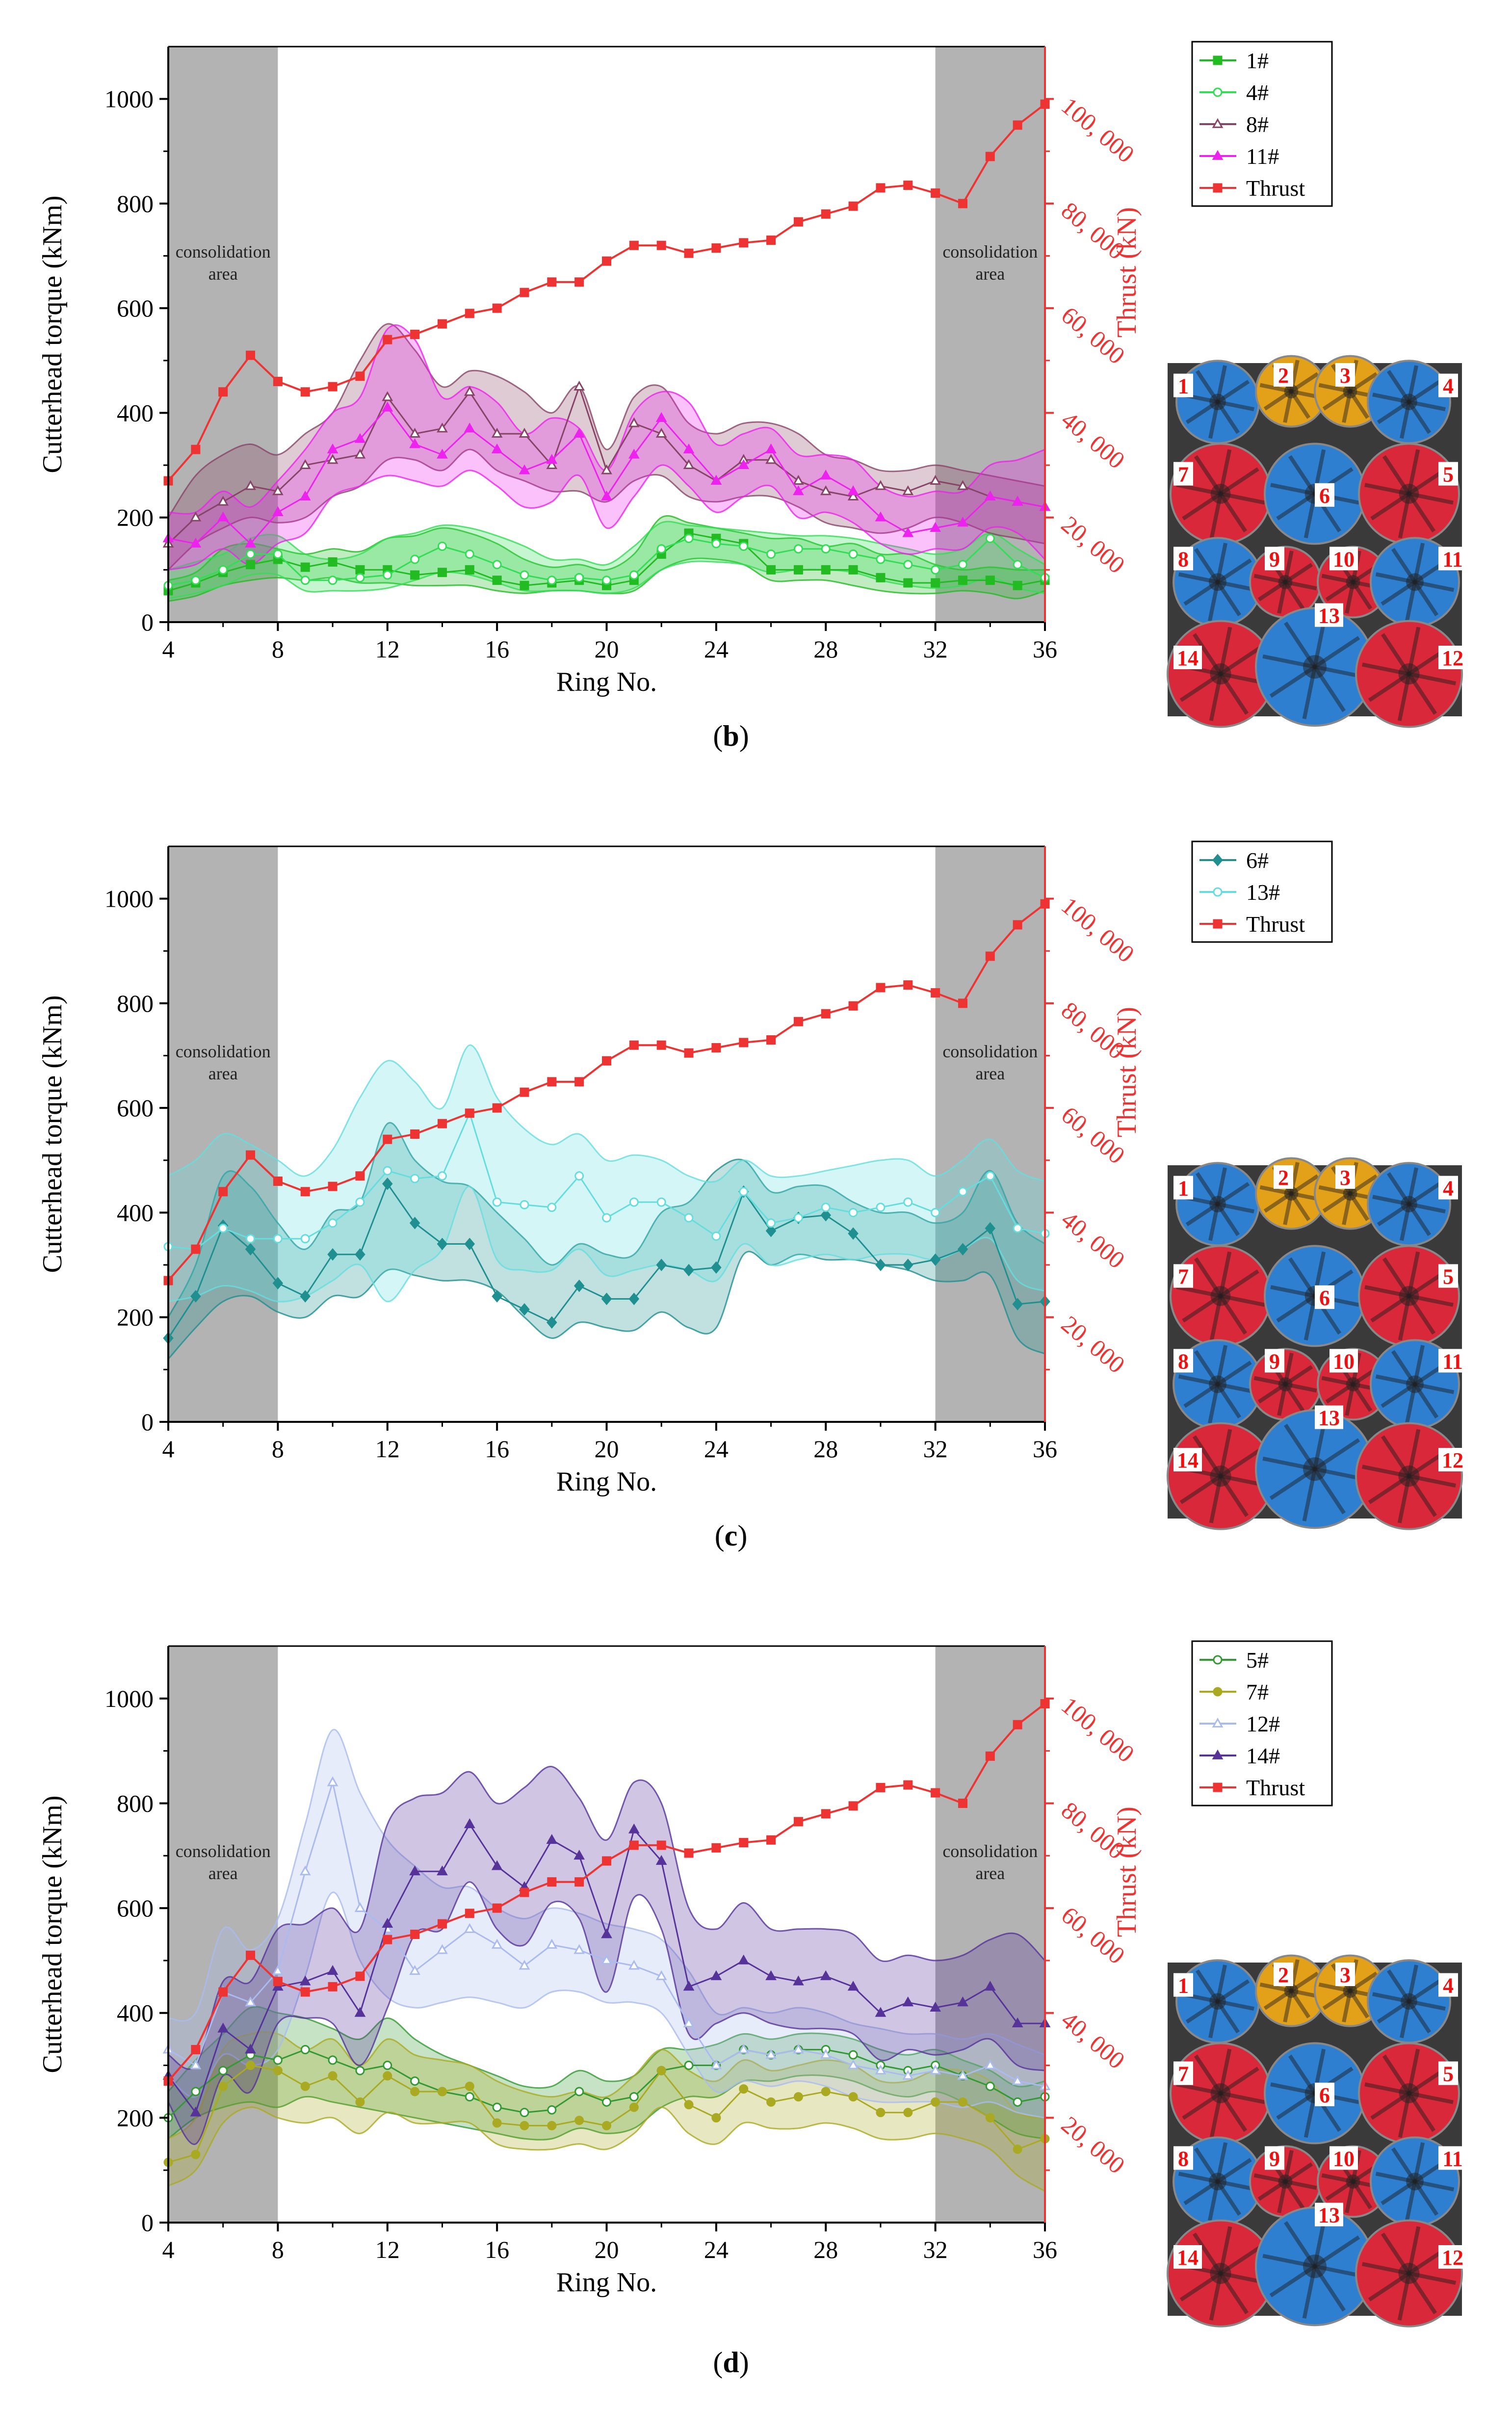  What do you see at coordinates (1127, 272) in the screenshot?
I see `y2-axis-title: Thrust (kN)` at bounding box center [1127, 272].